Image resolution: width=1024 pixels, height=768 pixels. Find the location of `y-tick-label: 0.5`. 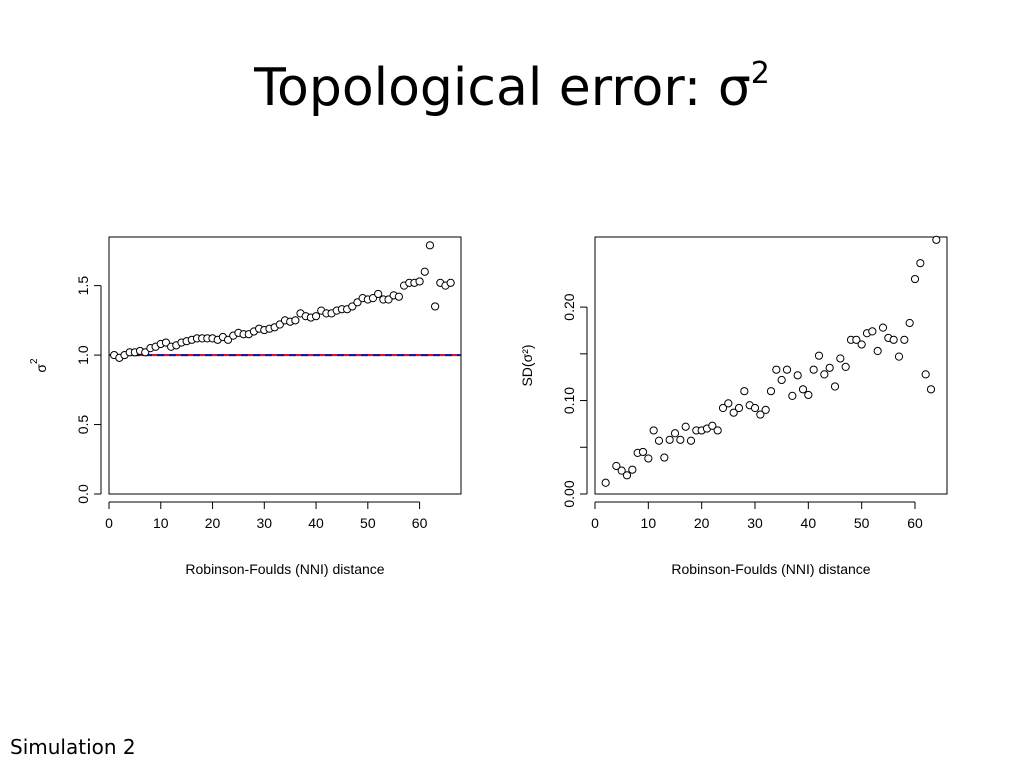

y-tick-label: 0.5 is located at coordinates (83, 425).